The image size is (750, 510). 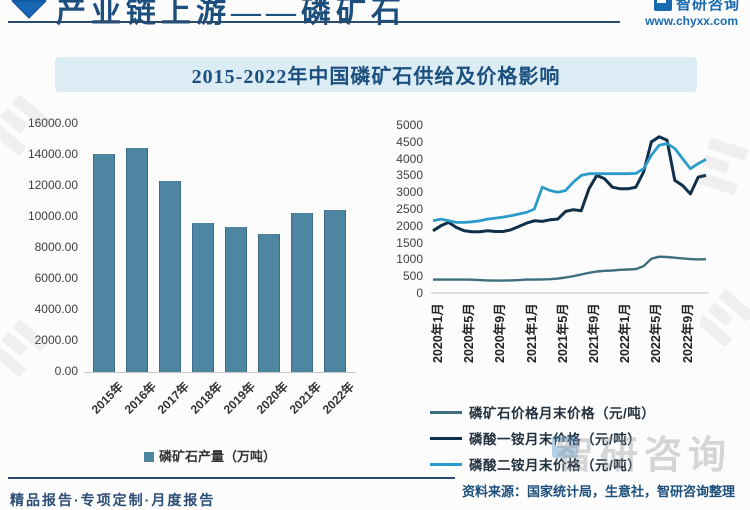 What do you see at coordinates (231, 478) in the screenshot?
I see `footer-divider` at bounding box center [231, 478].